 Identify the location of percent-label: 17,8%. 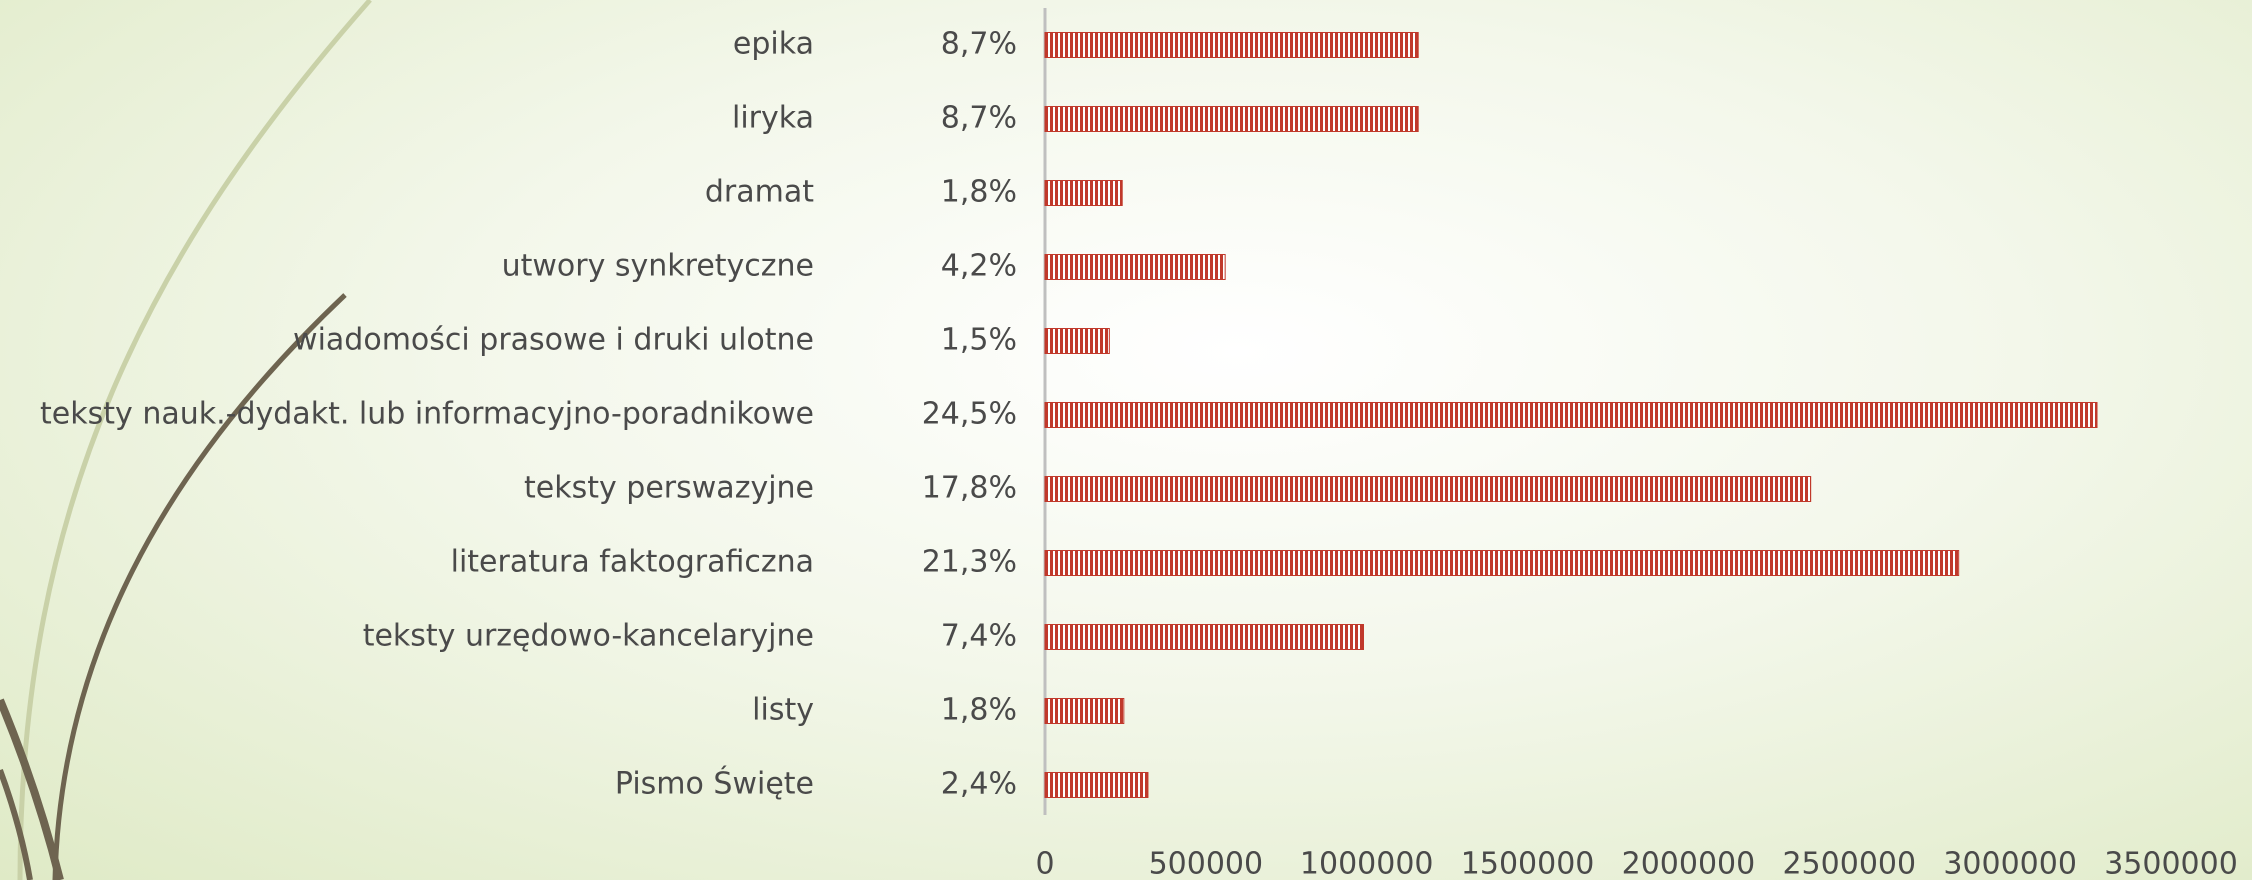
(969, 488).